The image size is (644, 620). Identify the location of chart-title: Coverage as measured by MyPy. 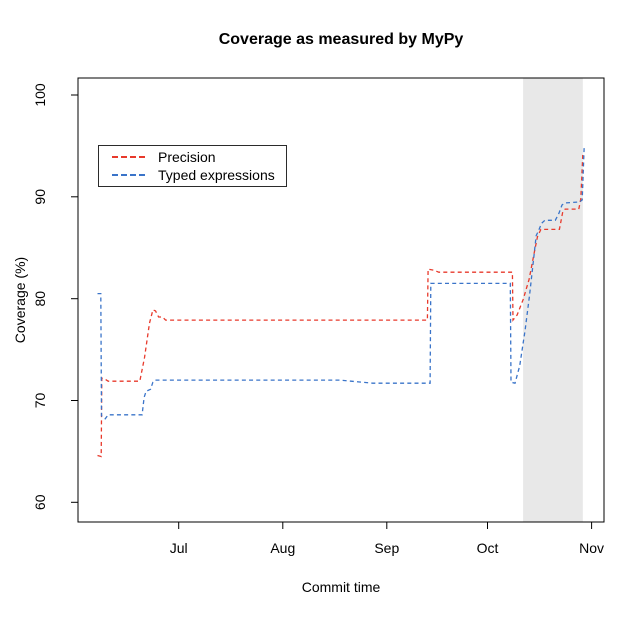
(341, 39).